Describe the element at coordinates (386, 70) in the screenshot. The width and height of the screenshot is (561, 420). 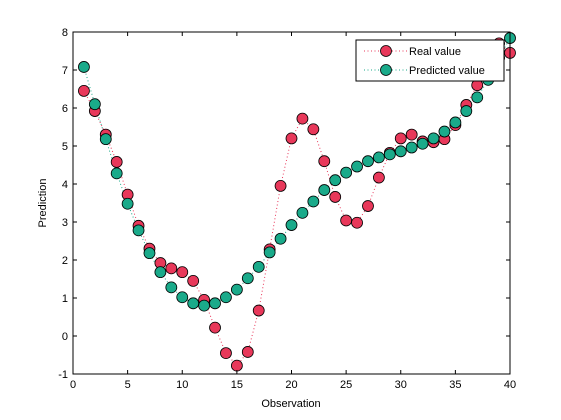
I see `legend-marker-predicted` at that location.